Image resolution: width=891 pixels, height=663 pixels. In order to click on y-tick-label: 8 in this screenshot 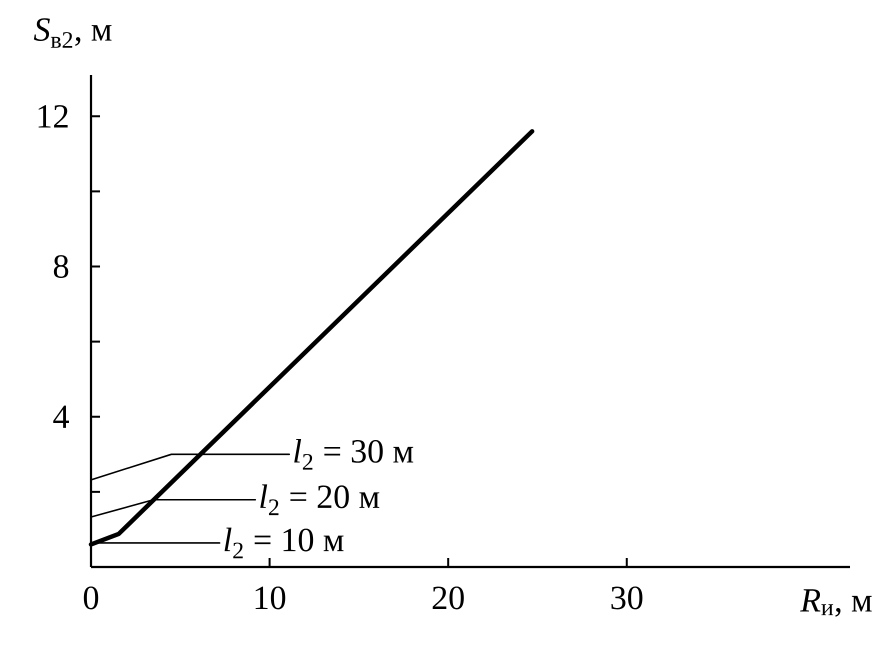, I will do `click(61, 266)`.